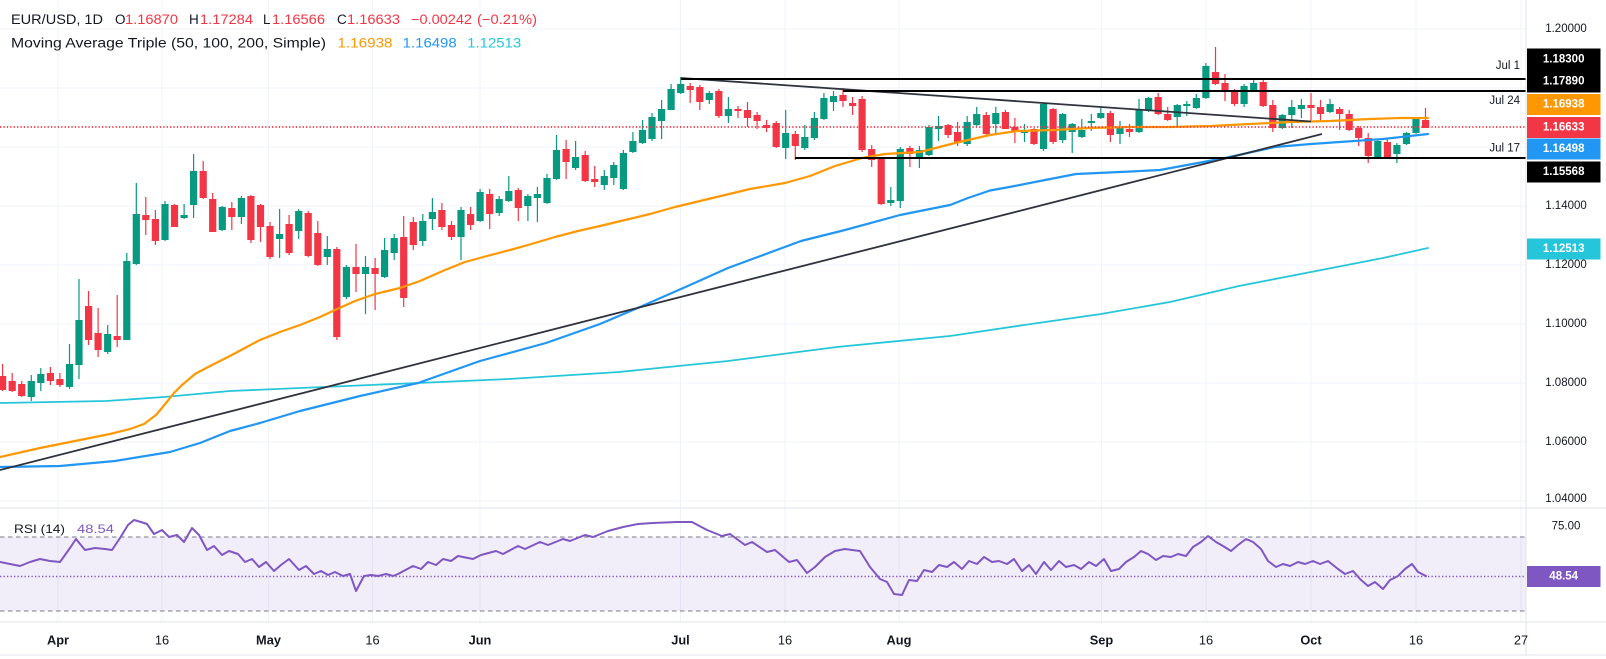 This screenshot has height=659, width=1606. Describe the element at coordinates (57, 19) in the screenshot. I see `svg-text: EUR/USD, 1D` at that location.